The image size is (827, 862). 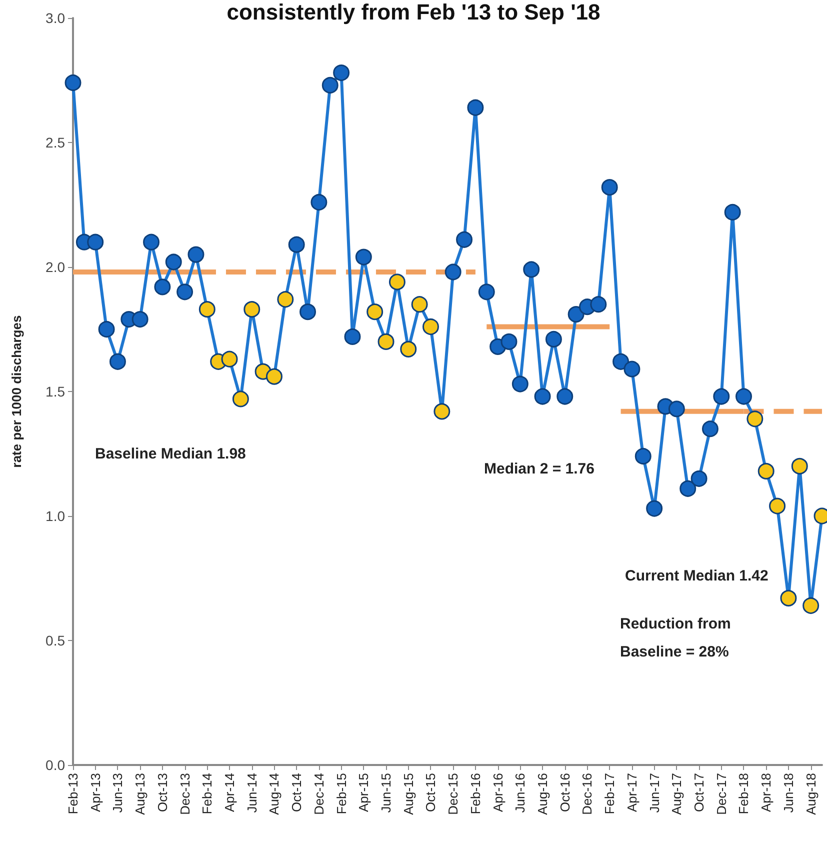 I want to click on x-tick-label: Jun-15, so click(x=386, y=793).